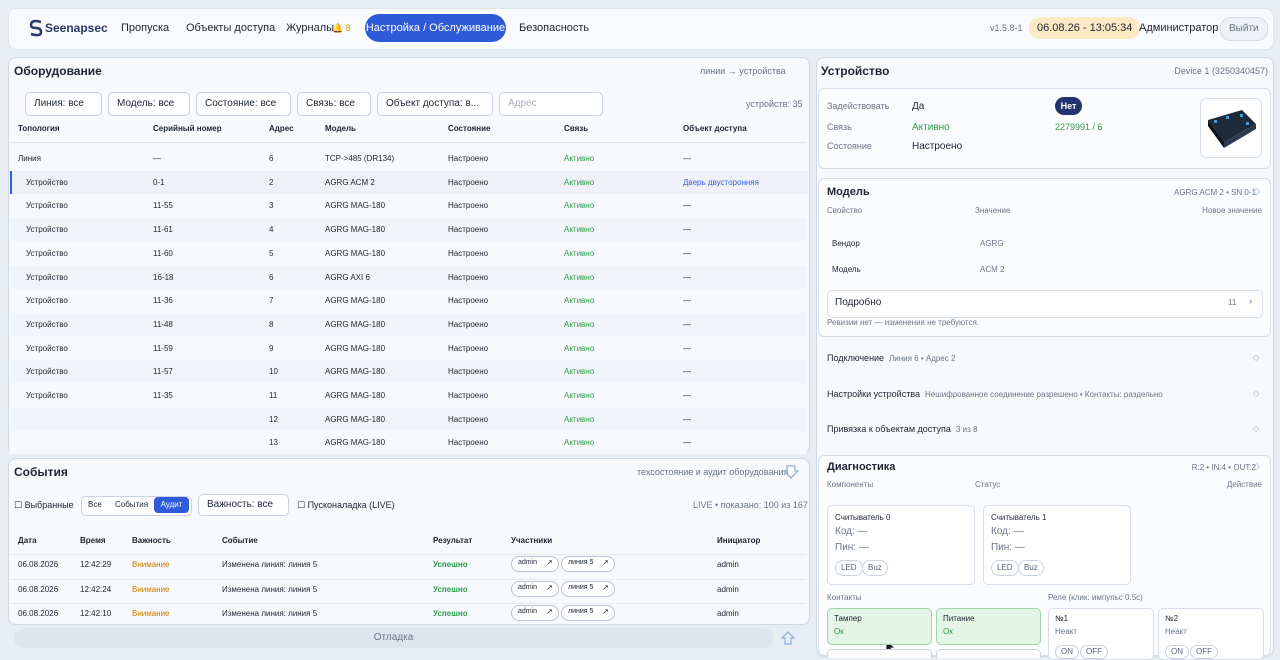  What do you see at coordinates (149, 104) in the screenshot?
I see `filter: Модель: все` at bounding box center [149, 104].